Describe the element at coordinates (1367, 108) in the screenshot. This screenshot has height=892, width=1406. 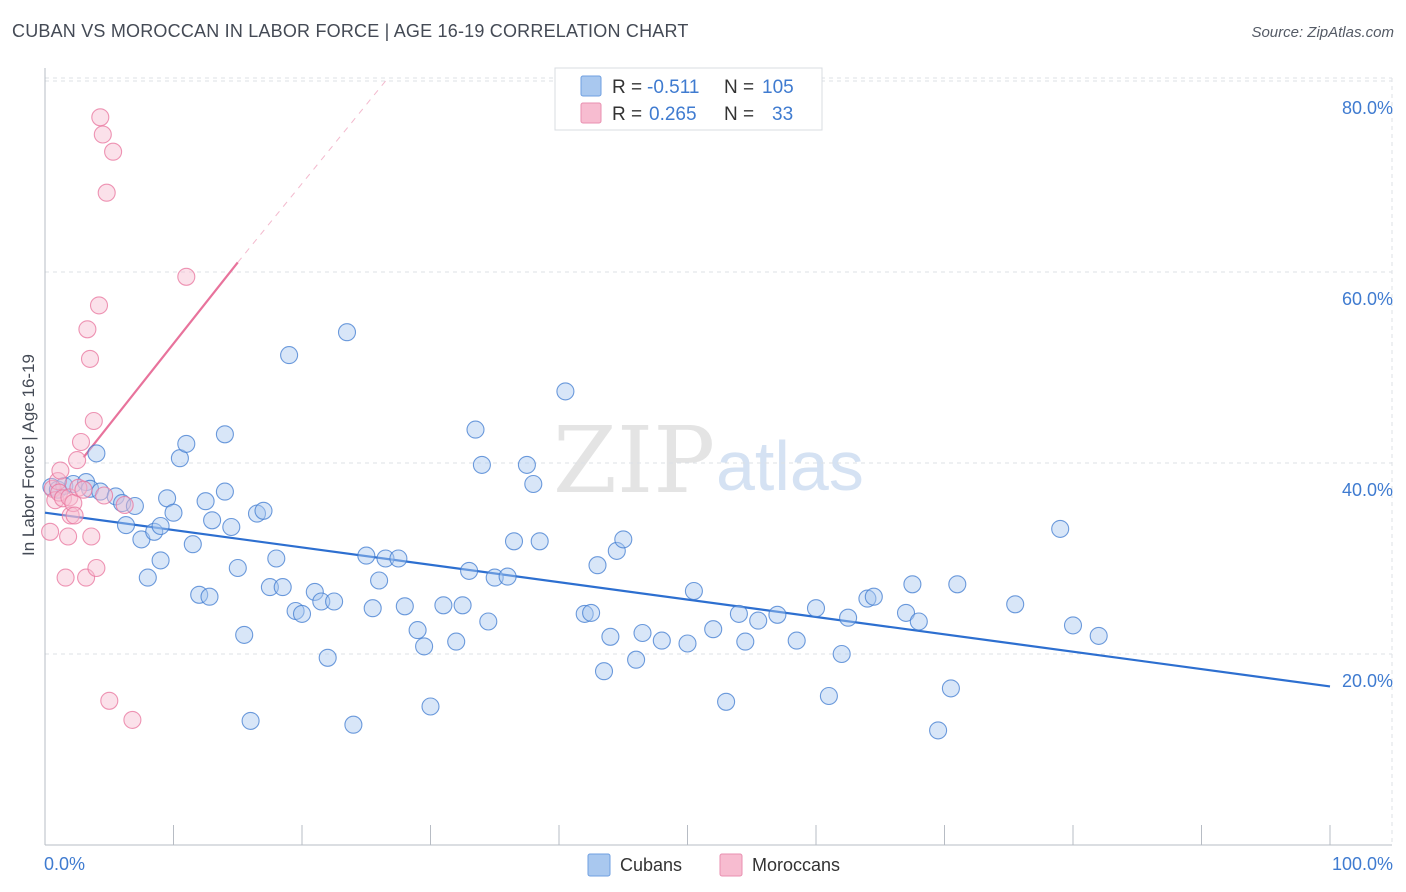
I see `y-tick-label: 80.0%` at that location.